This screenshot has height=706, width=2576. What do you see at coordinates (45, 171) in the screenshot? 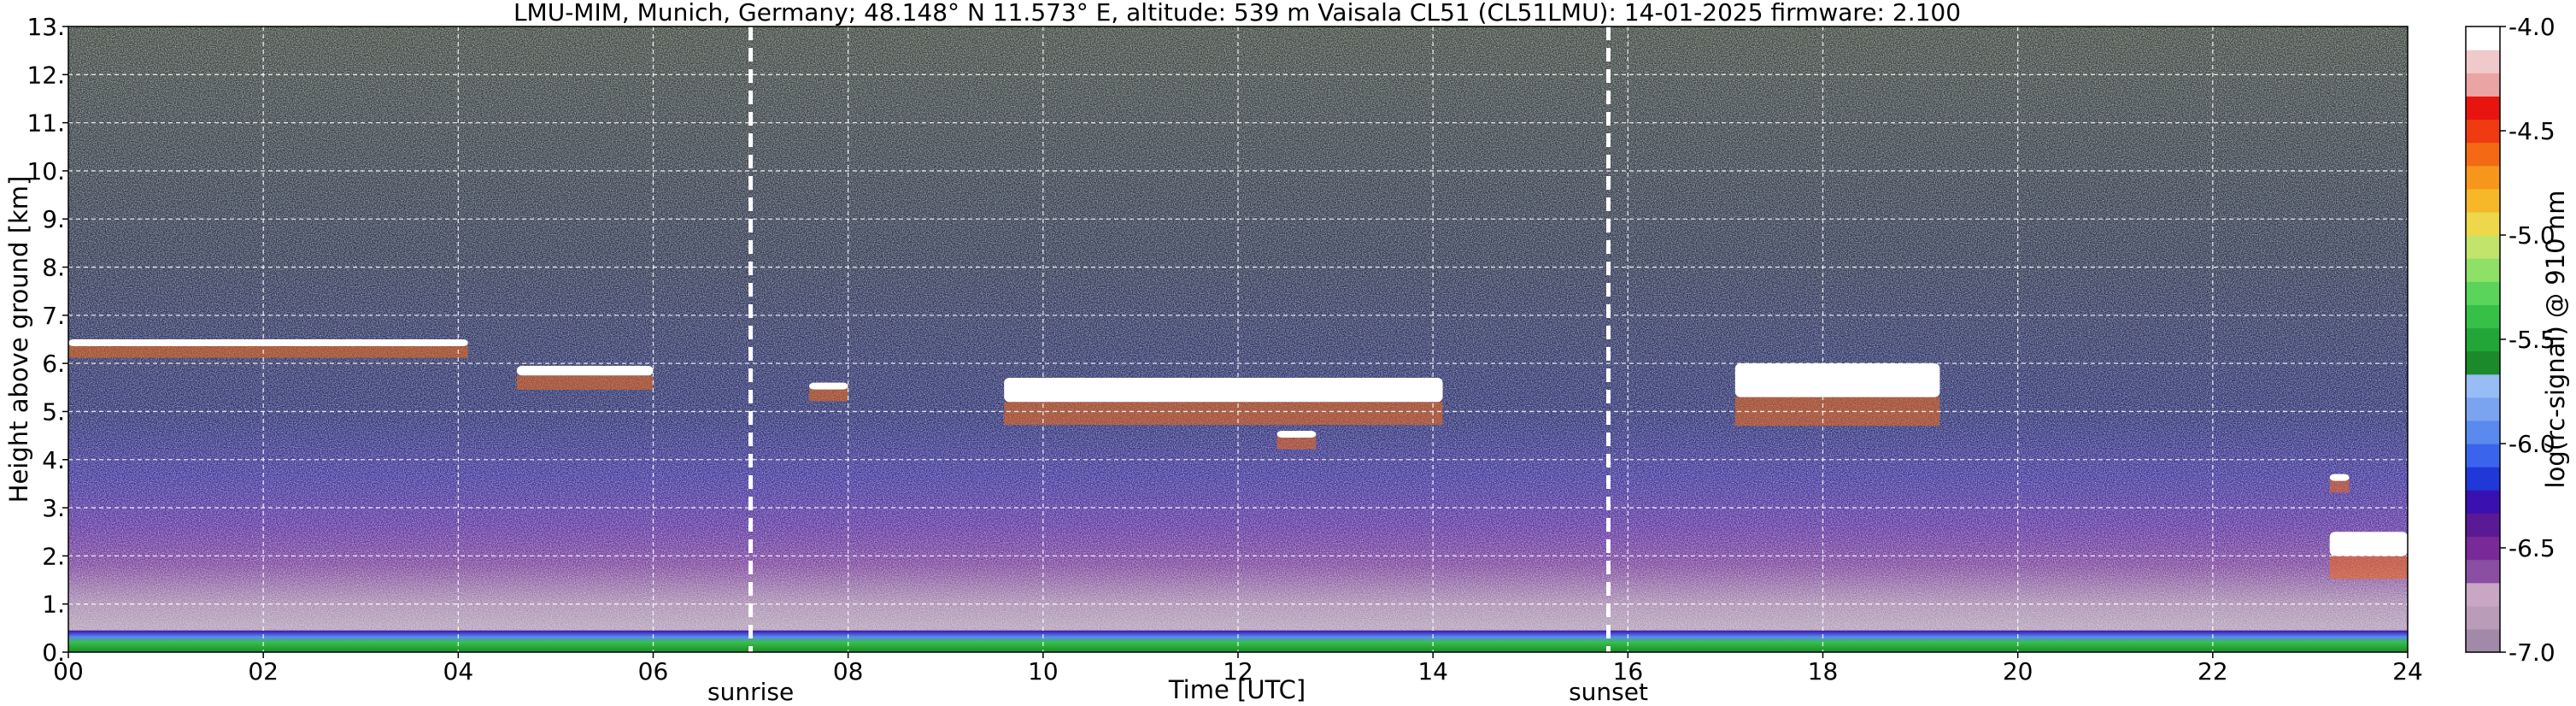
I see `y-tick-label: 10.` at bounding box center [45, 171].